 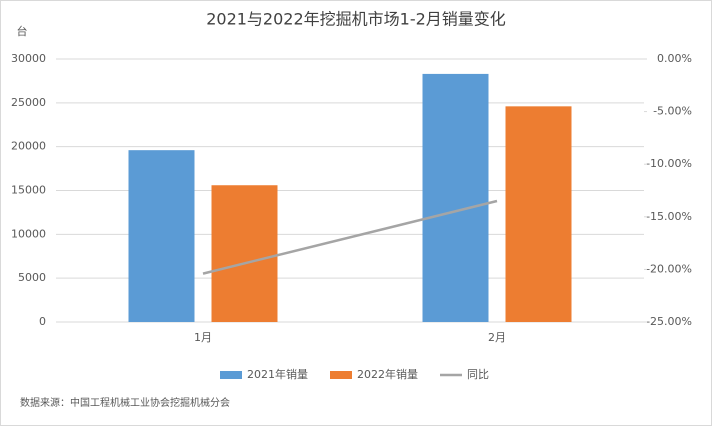 I want to click on y-axis-label: 台, so click(x=22, y=31).